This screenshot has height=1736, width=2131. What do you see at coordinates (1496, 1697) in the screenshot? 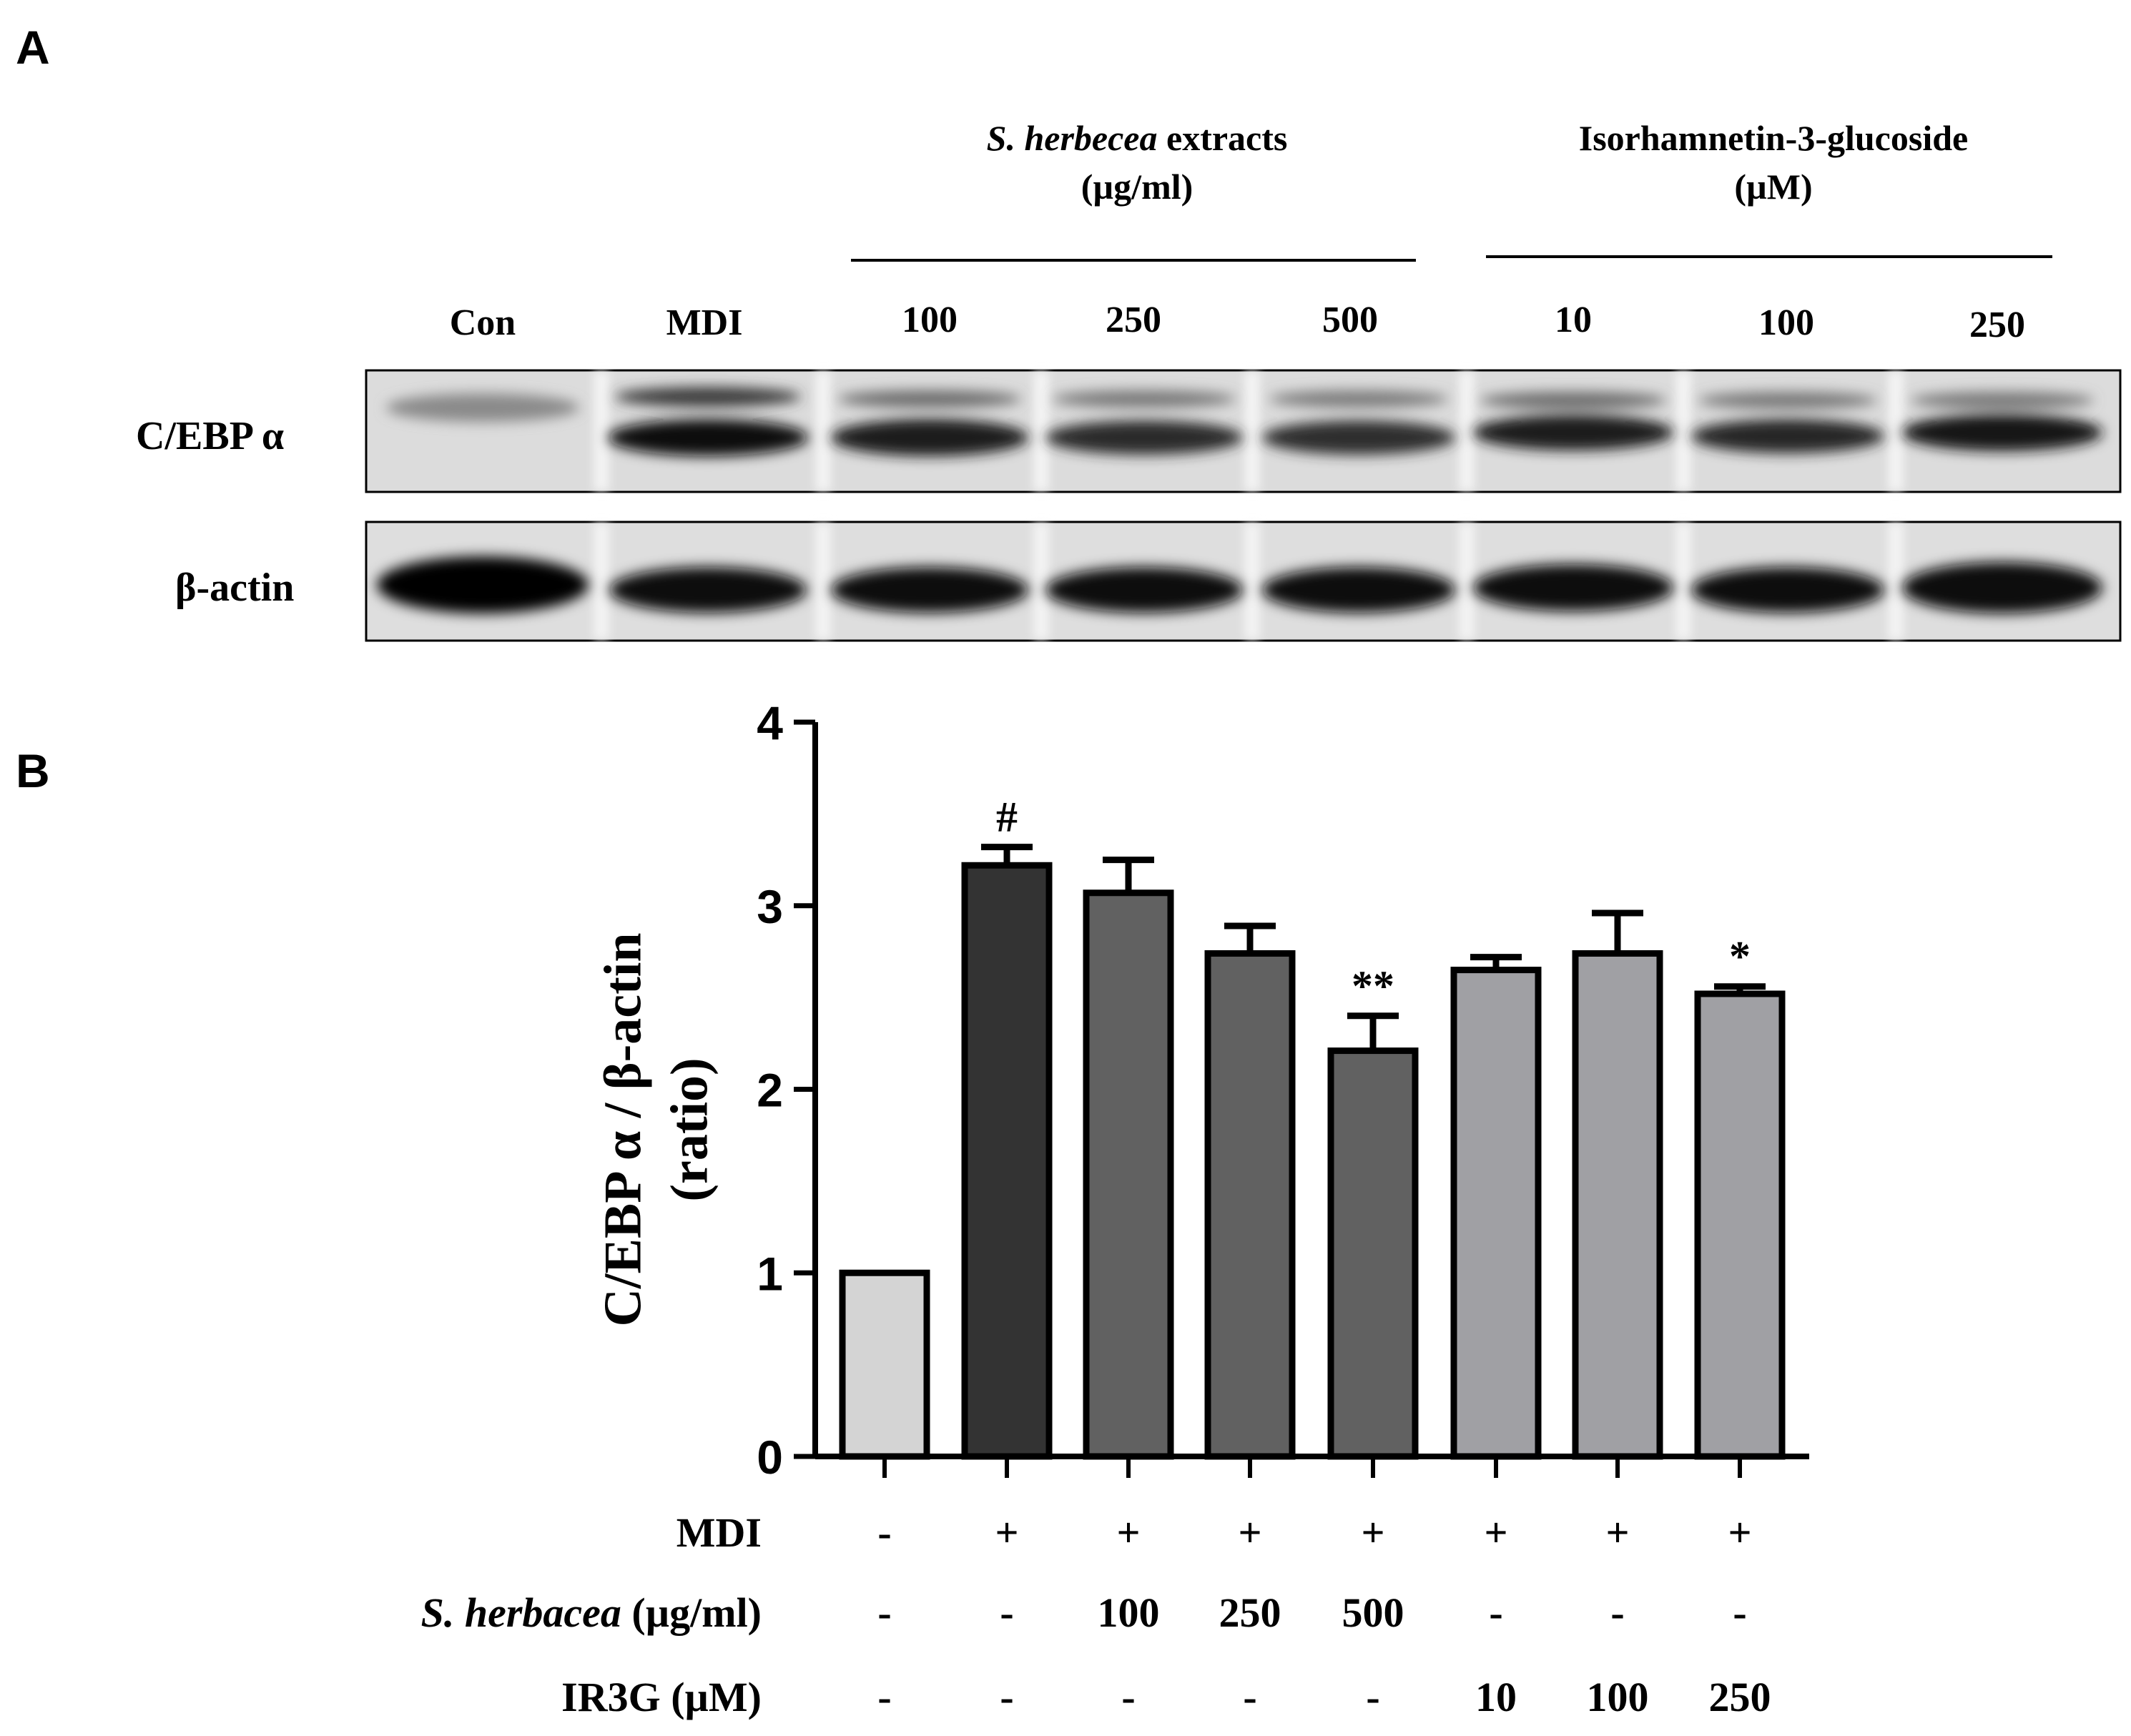
I see `treatment-cell: 10` at bounding box center [1496, 1697].